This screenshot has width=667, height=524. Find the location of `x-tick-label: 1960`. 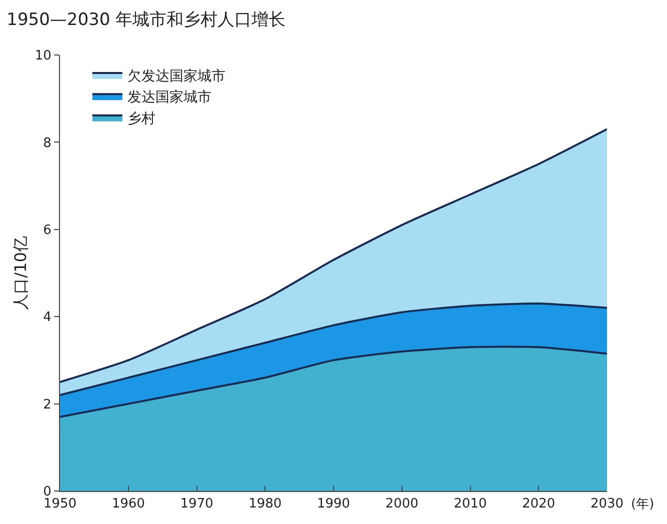

x-tick-label: 1960 is located at coordinates (128, 504).